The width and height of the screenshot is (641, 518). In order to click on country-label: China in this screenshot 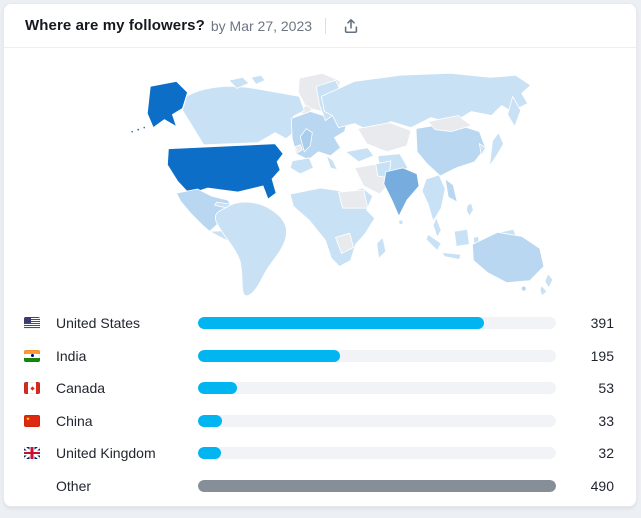, I will do `click(74, 420)`.